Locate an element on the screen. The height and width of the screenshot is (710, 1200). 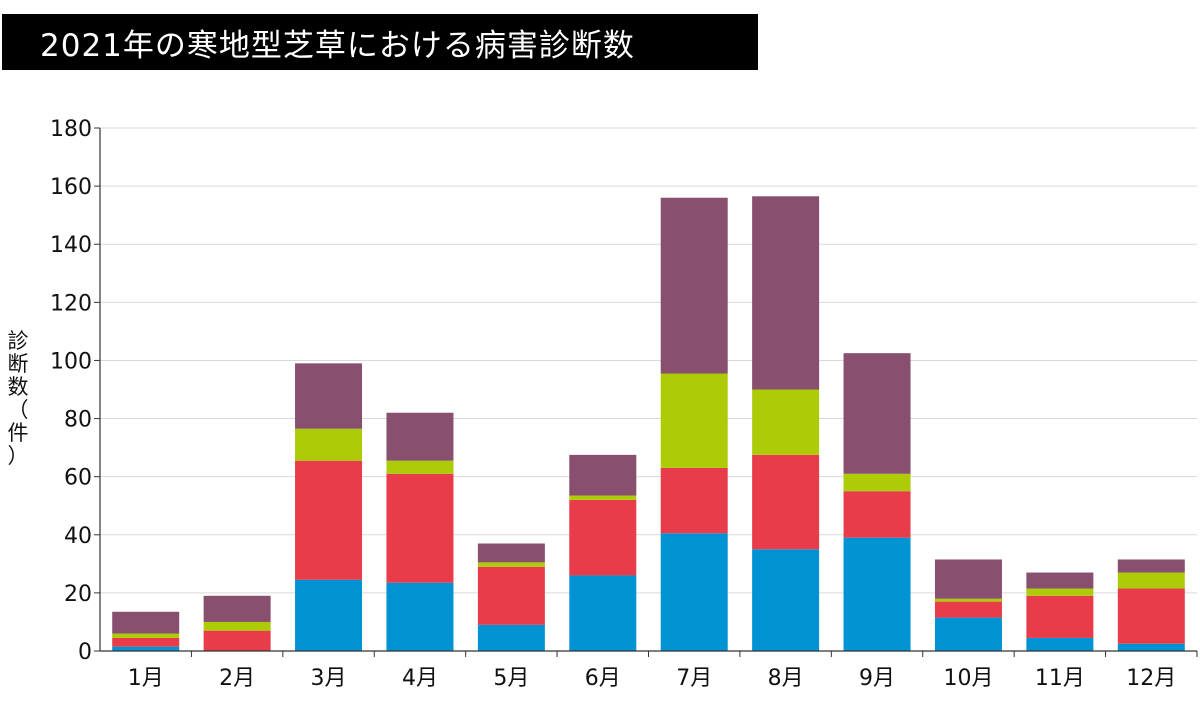
x-tick-label: 4月 is located at coordinates (420, 678).